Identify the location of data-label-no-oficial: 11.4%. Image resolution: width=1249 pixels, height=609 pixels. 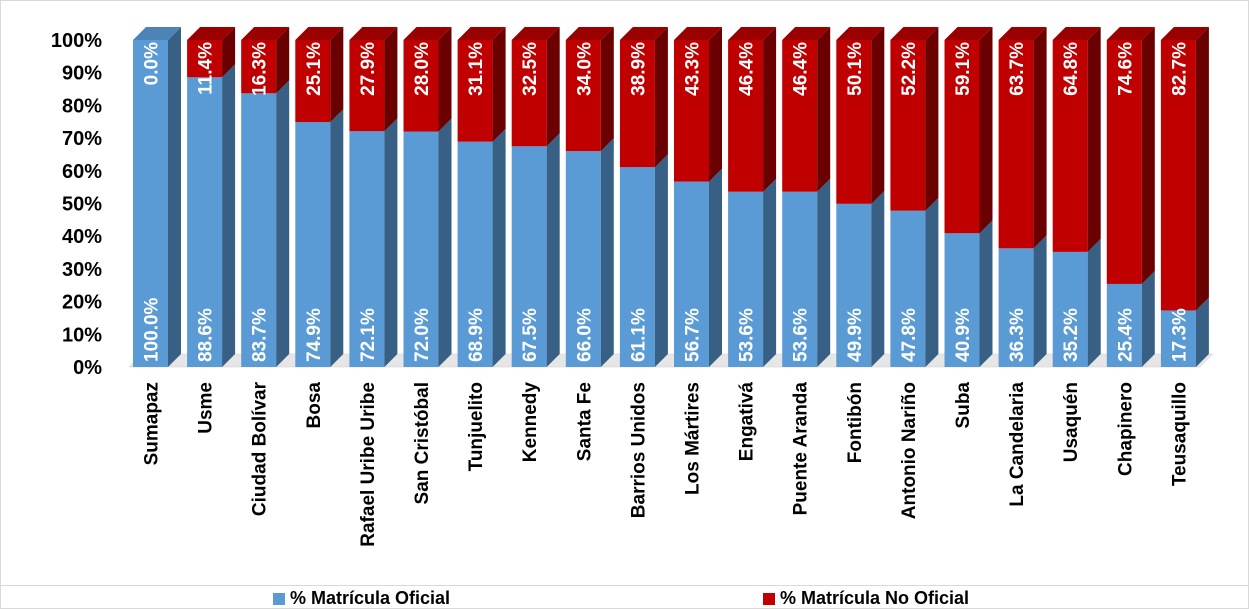
(206, 68).